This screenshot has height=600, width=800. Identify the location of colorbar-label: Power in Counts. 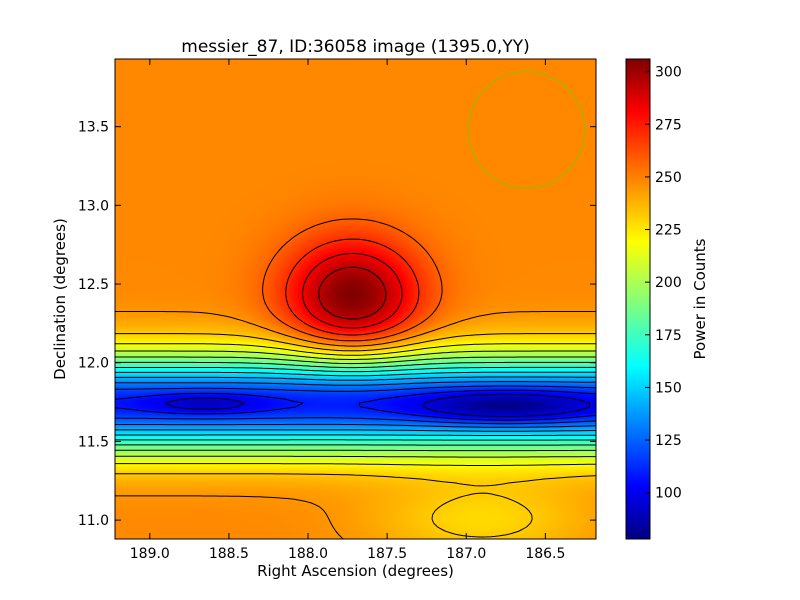
(700, 298).